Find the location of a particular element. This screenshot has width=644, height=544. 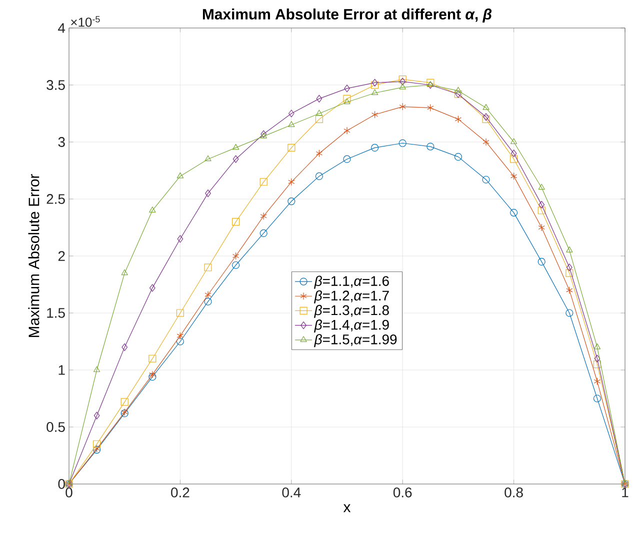

y-tick-label: 3.5 is located at coordinates (55, 85).